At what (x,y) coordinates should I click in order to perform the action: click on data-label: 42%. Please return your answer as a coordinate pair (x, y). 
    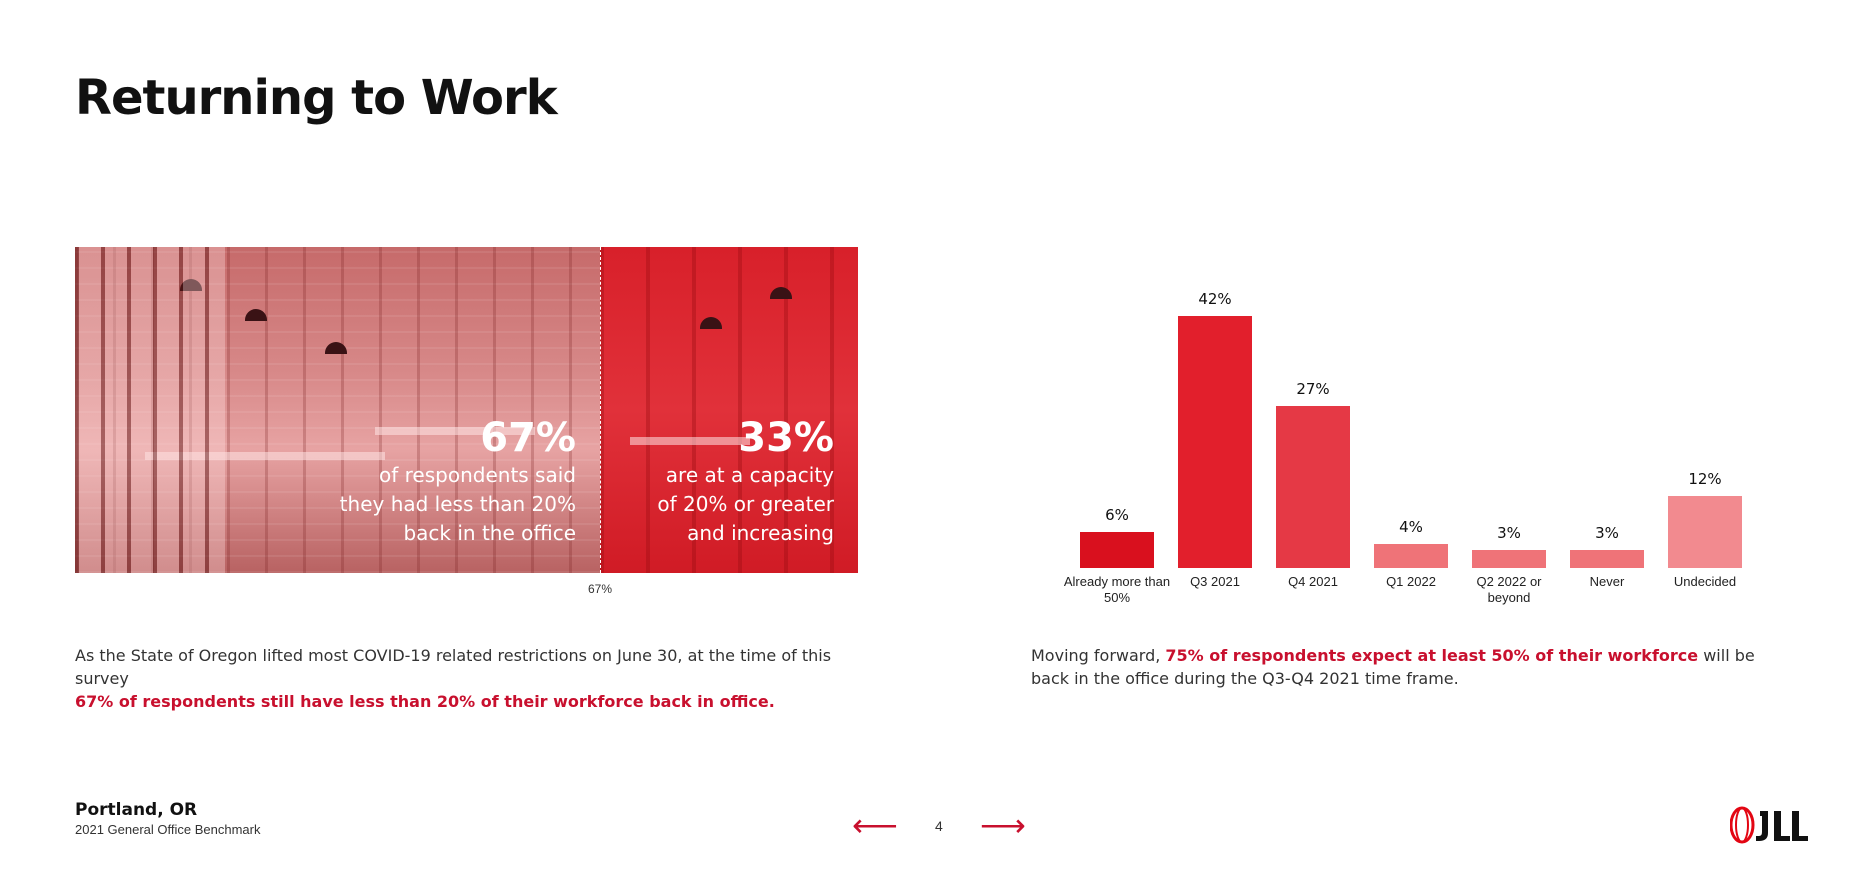
    Looking at the image, I should click on (1214, 299).